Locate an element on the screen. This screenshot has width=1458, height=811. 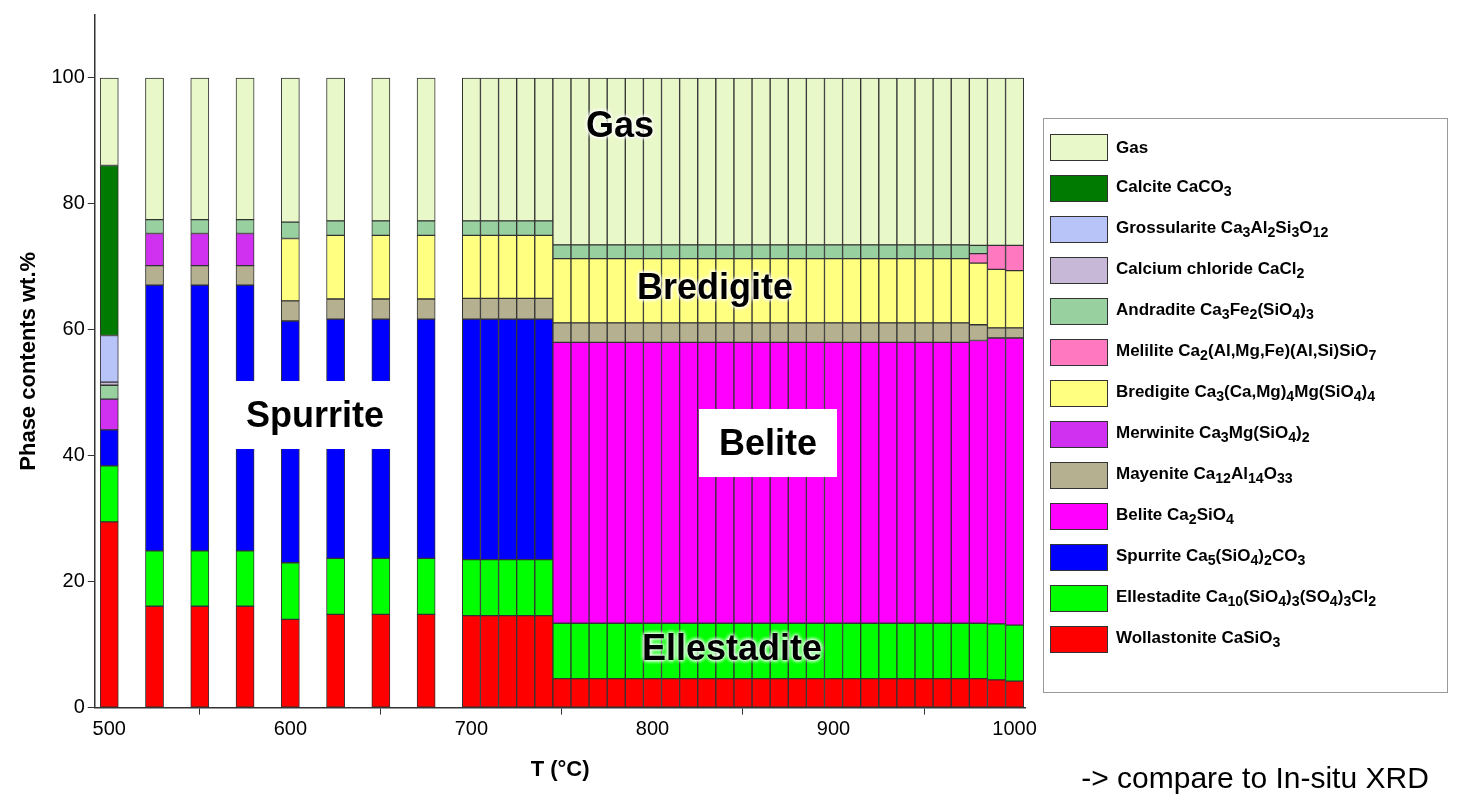
legend-label: Bredigite Ca$_{3}$(Ca,Mg)$_{4}$Mg(SiO$_{4}$)$_{4}$ is located at coordinates (1246, 393).